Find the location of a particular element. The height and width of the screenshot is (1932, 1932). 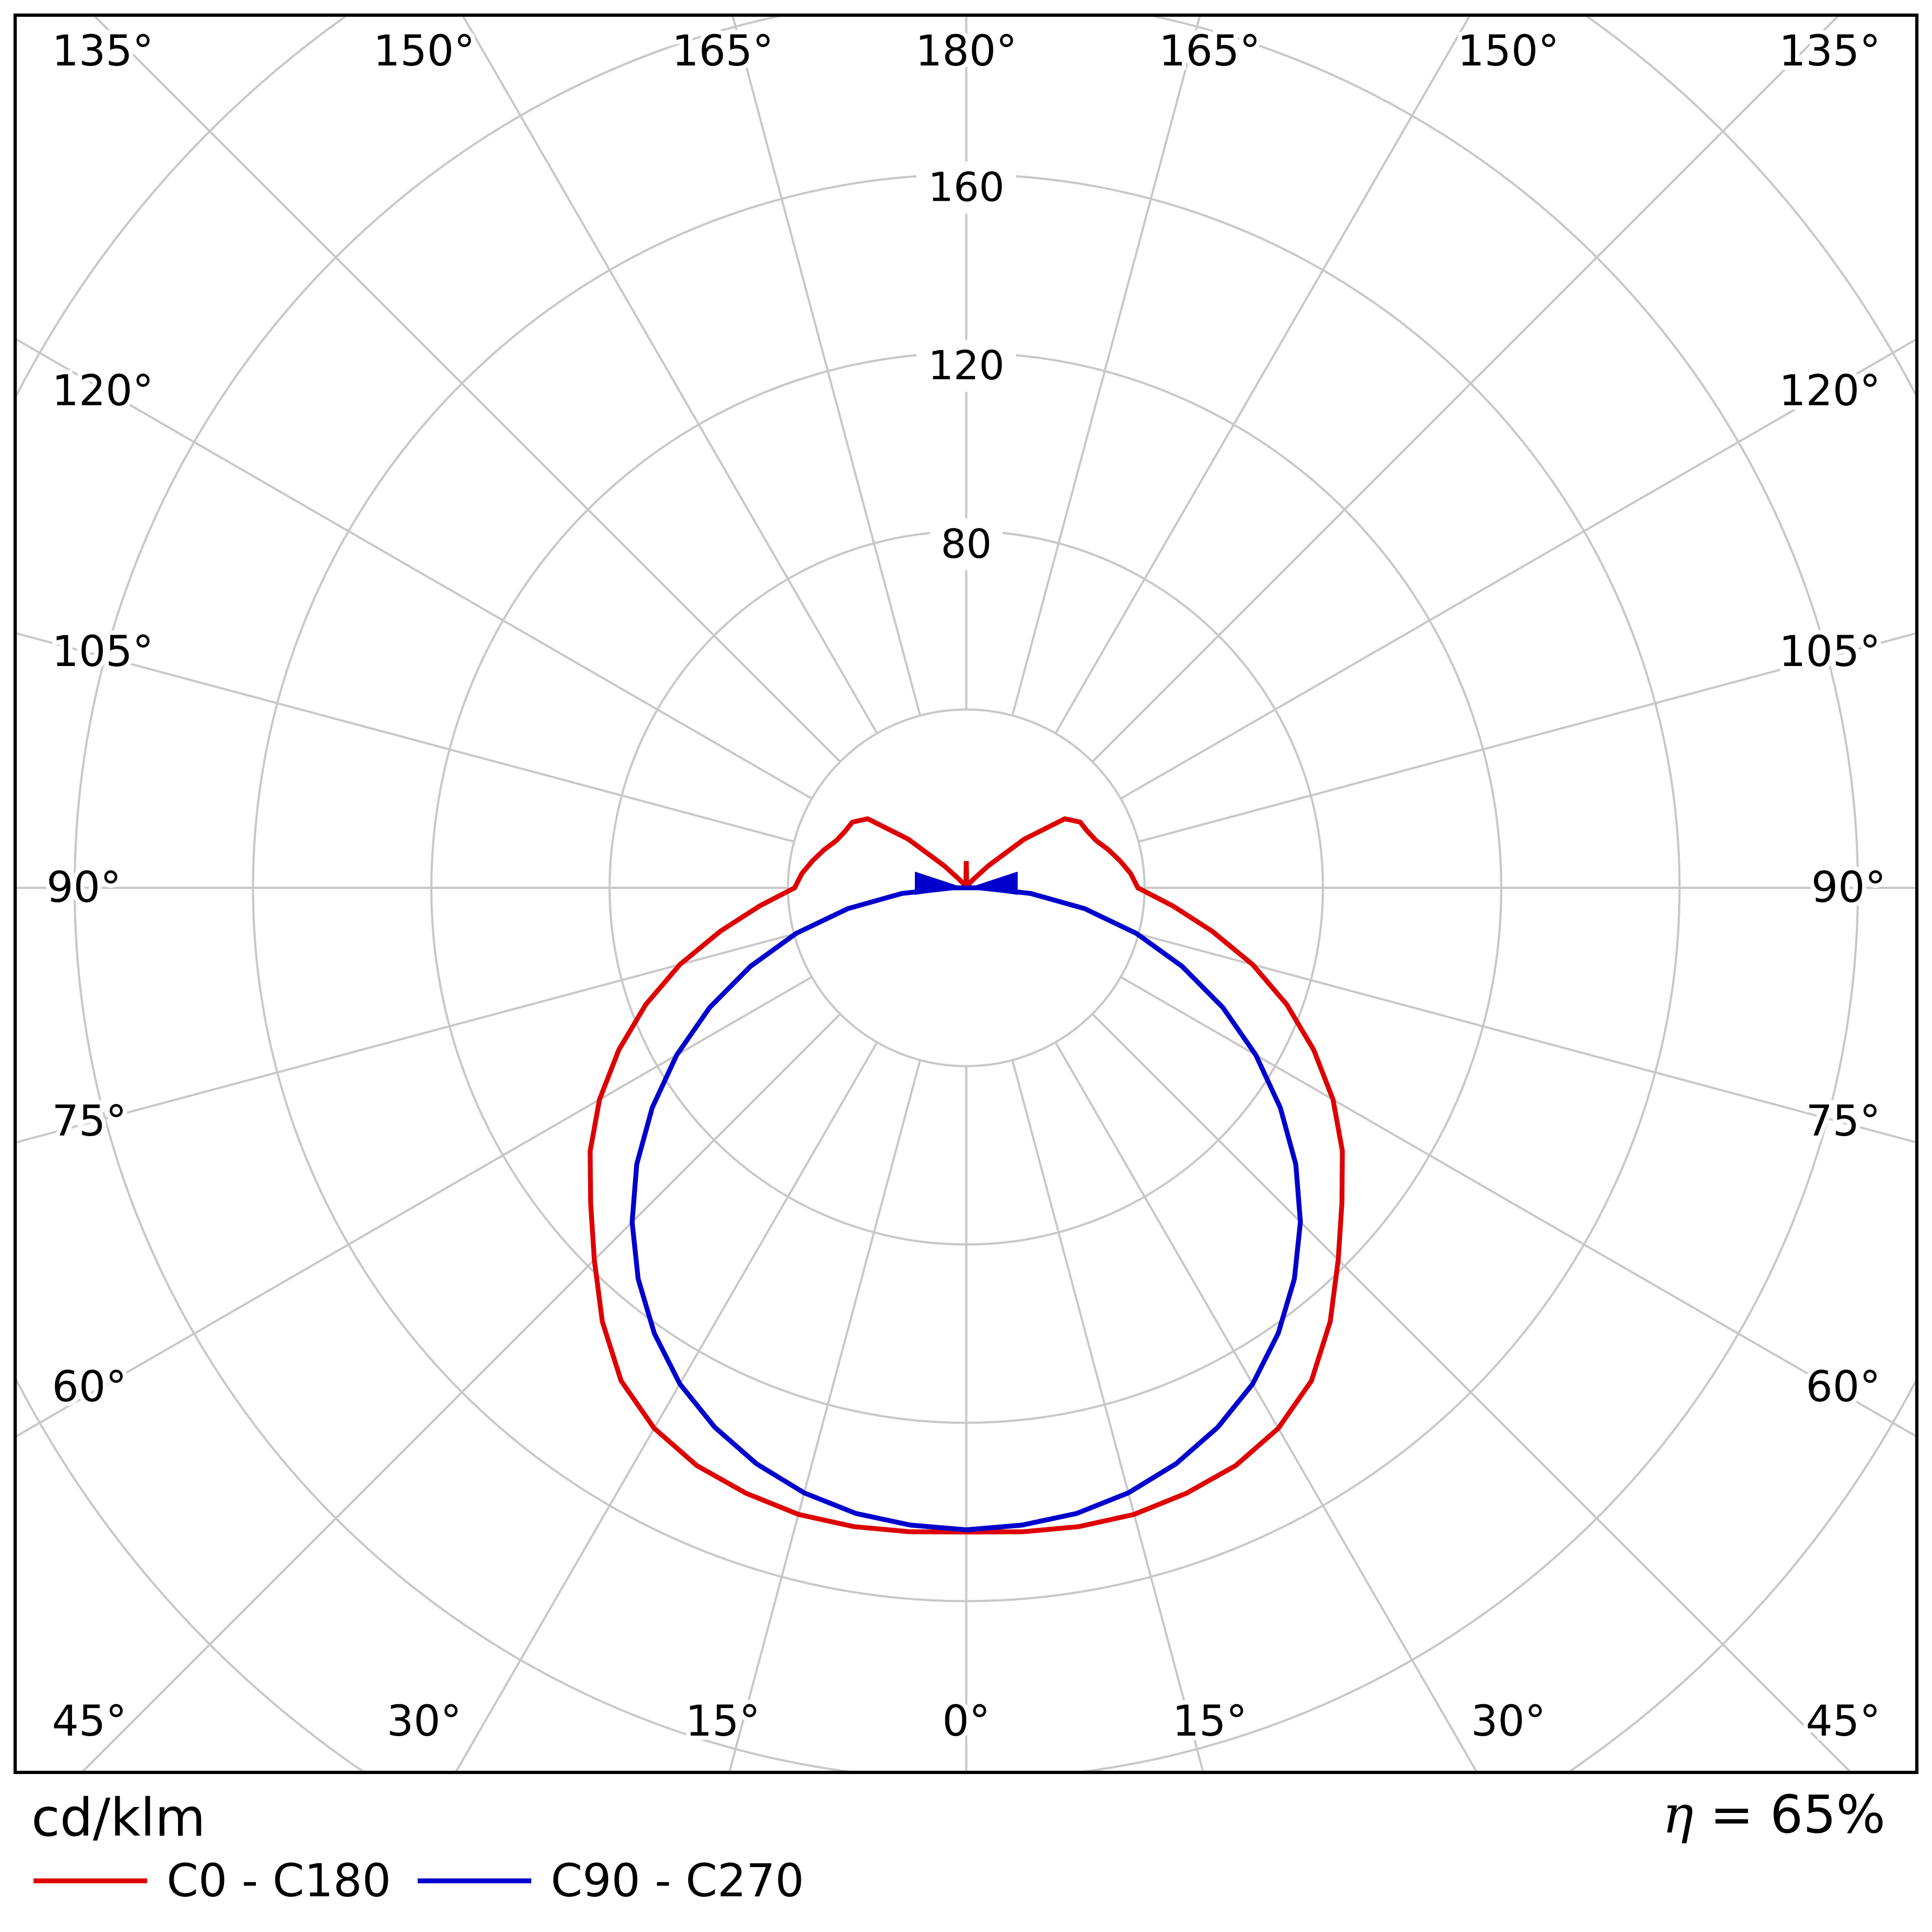

legend-swatch-c90-c270 is located at coordinates (475, 1880).